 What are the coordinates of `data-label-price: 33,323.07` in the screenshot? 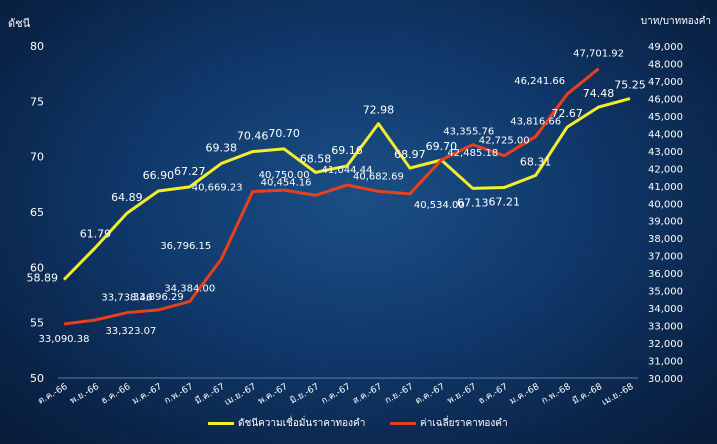 It's located at (130, 331).